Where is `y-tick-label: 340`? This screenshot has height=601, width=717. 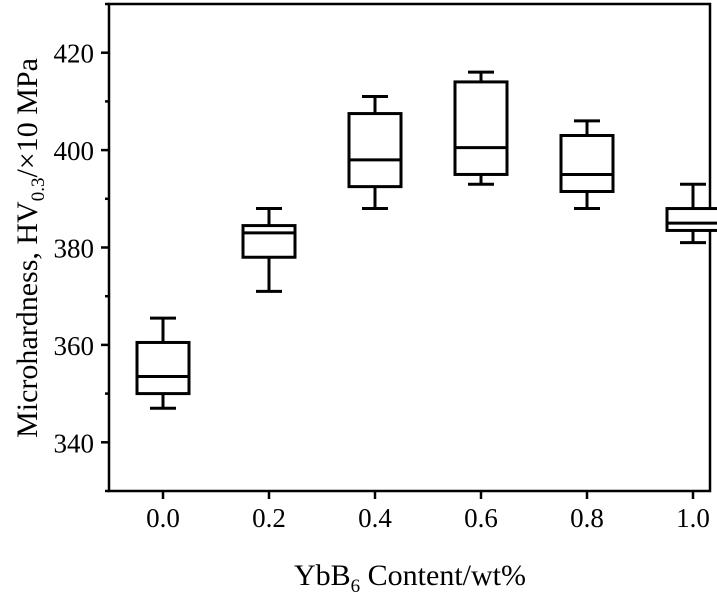
y-tick-label: 340 is located at coordinates (74, 443).